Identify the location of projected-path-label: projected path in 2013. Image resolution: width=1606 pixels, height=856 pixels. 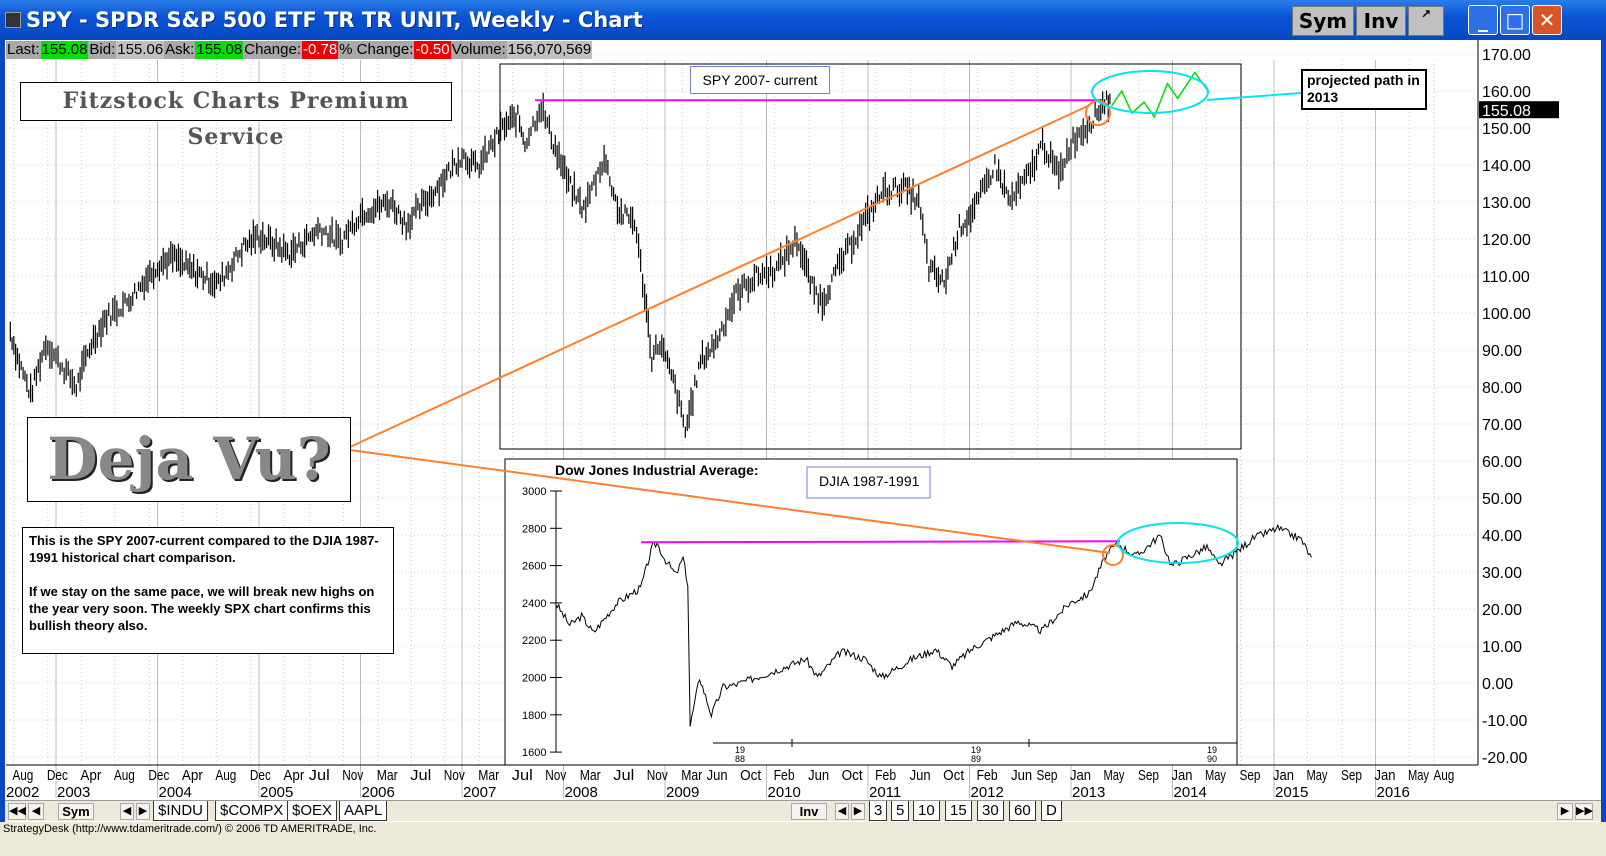
(1364, 89).